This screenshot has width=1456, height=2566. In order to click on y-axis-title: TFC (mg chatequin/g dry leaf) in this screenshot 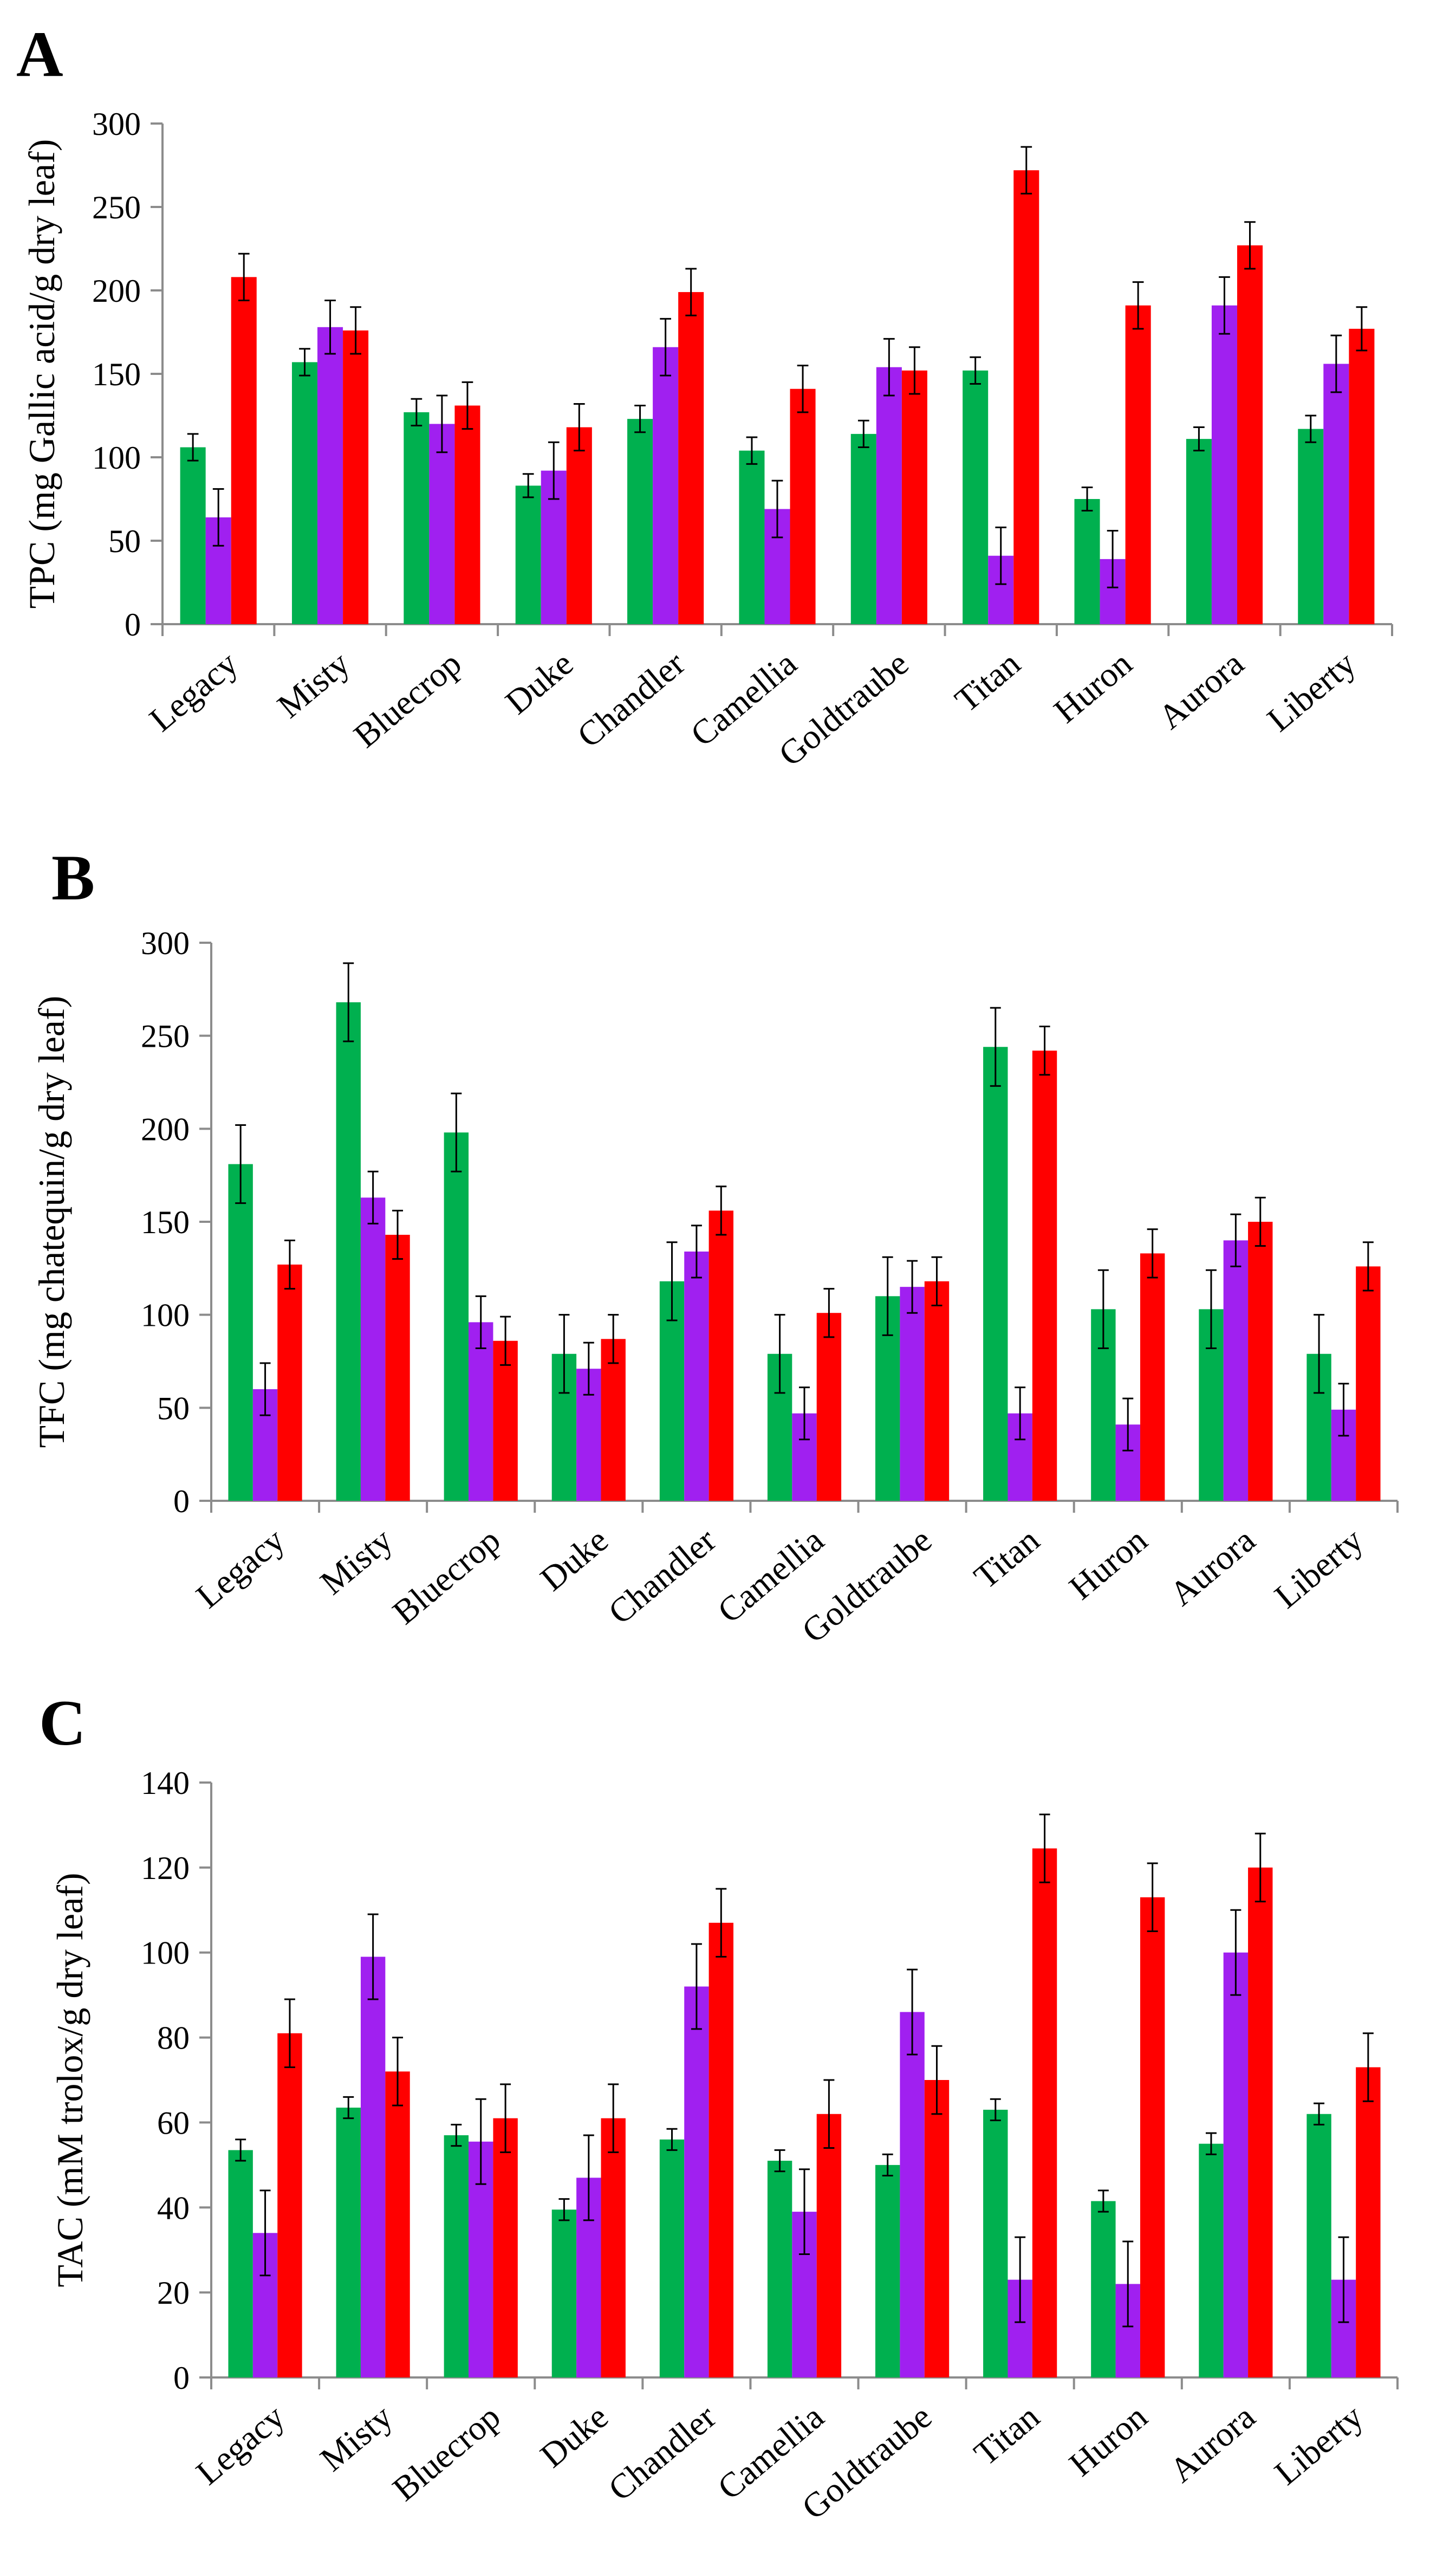, I will do `click(51, 1222)`.